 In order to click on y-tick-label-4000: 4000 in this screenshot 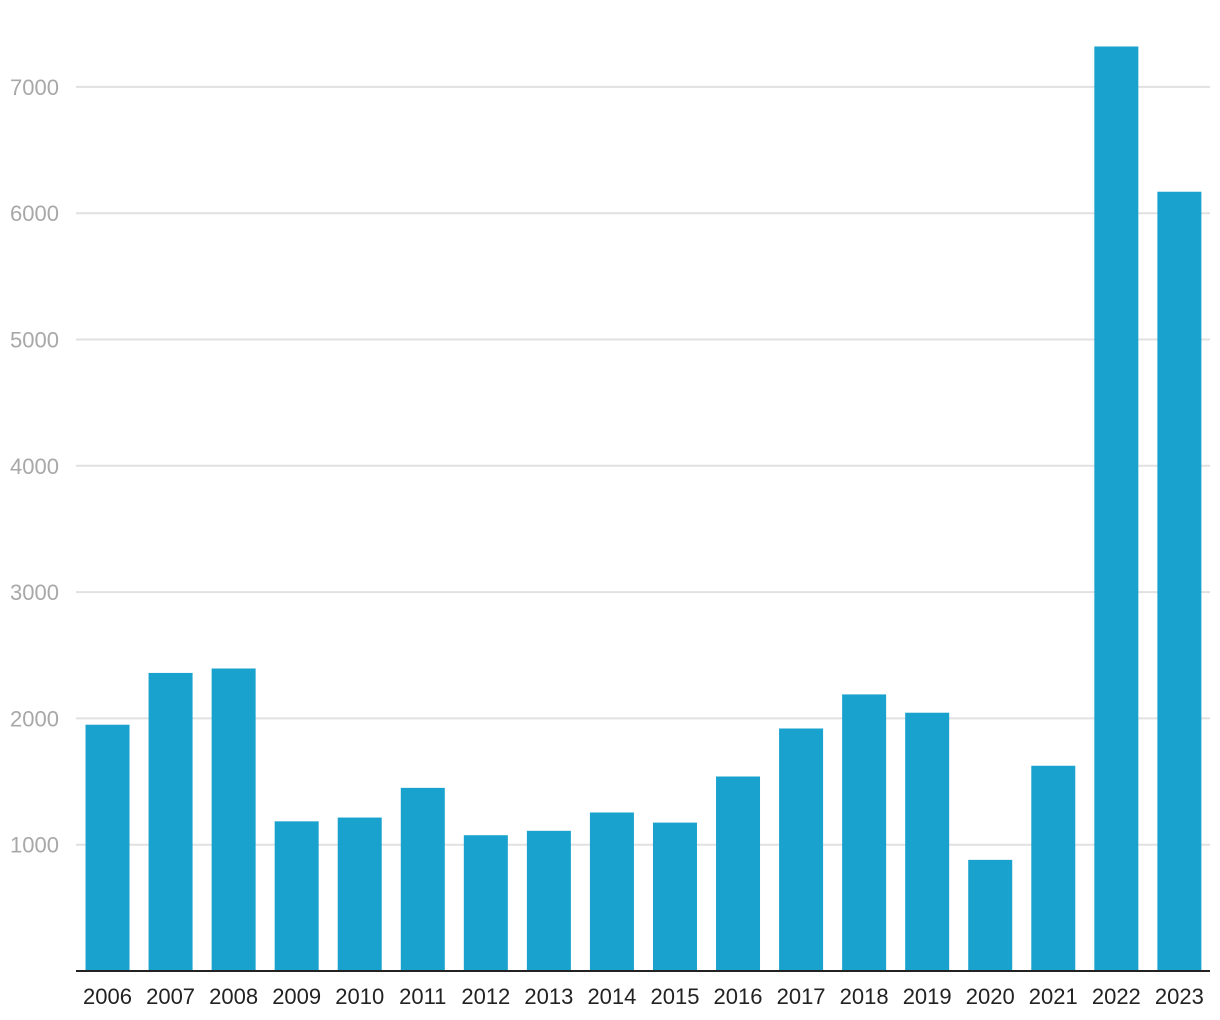, I will do `click(34, 466)`.